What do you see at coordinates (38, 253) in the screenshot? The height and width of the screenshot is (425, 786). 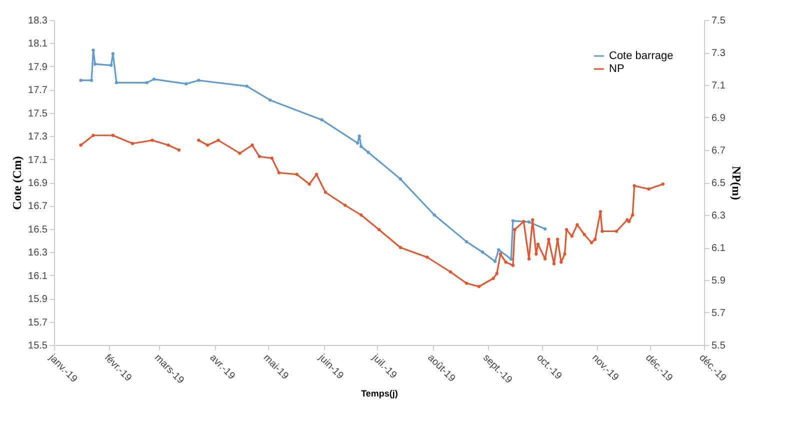 I see `y-tick-label: 16.3` at bounding box center [38, 253].